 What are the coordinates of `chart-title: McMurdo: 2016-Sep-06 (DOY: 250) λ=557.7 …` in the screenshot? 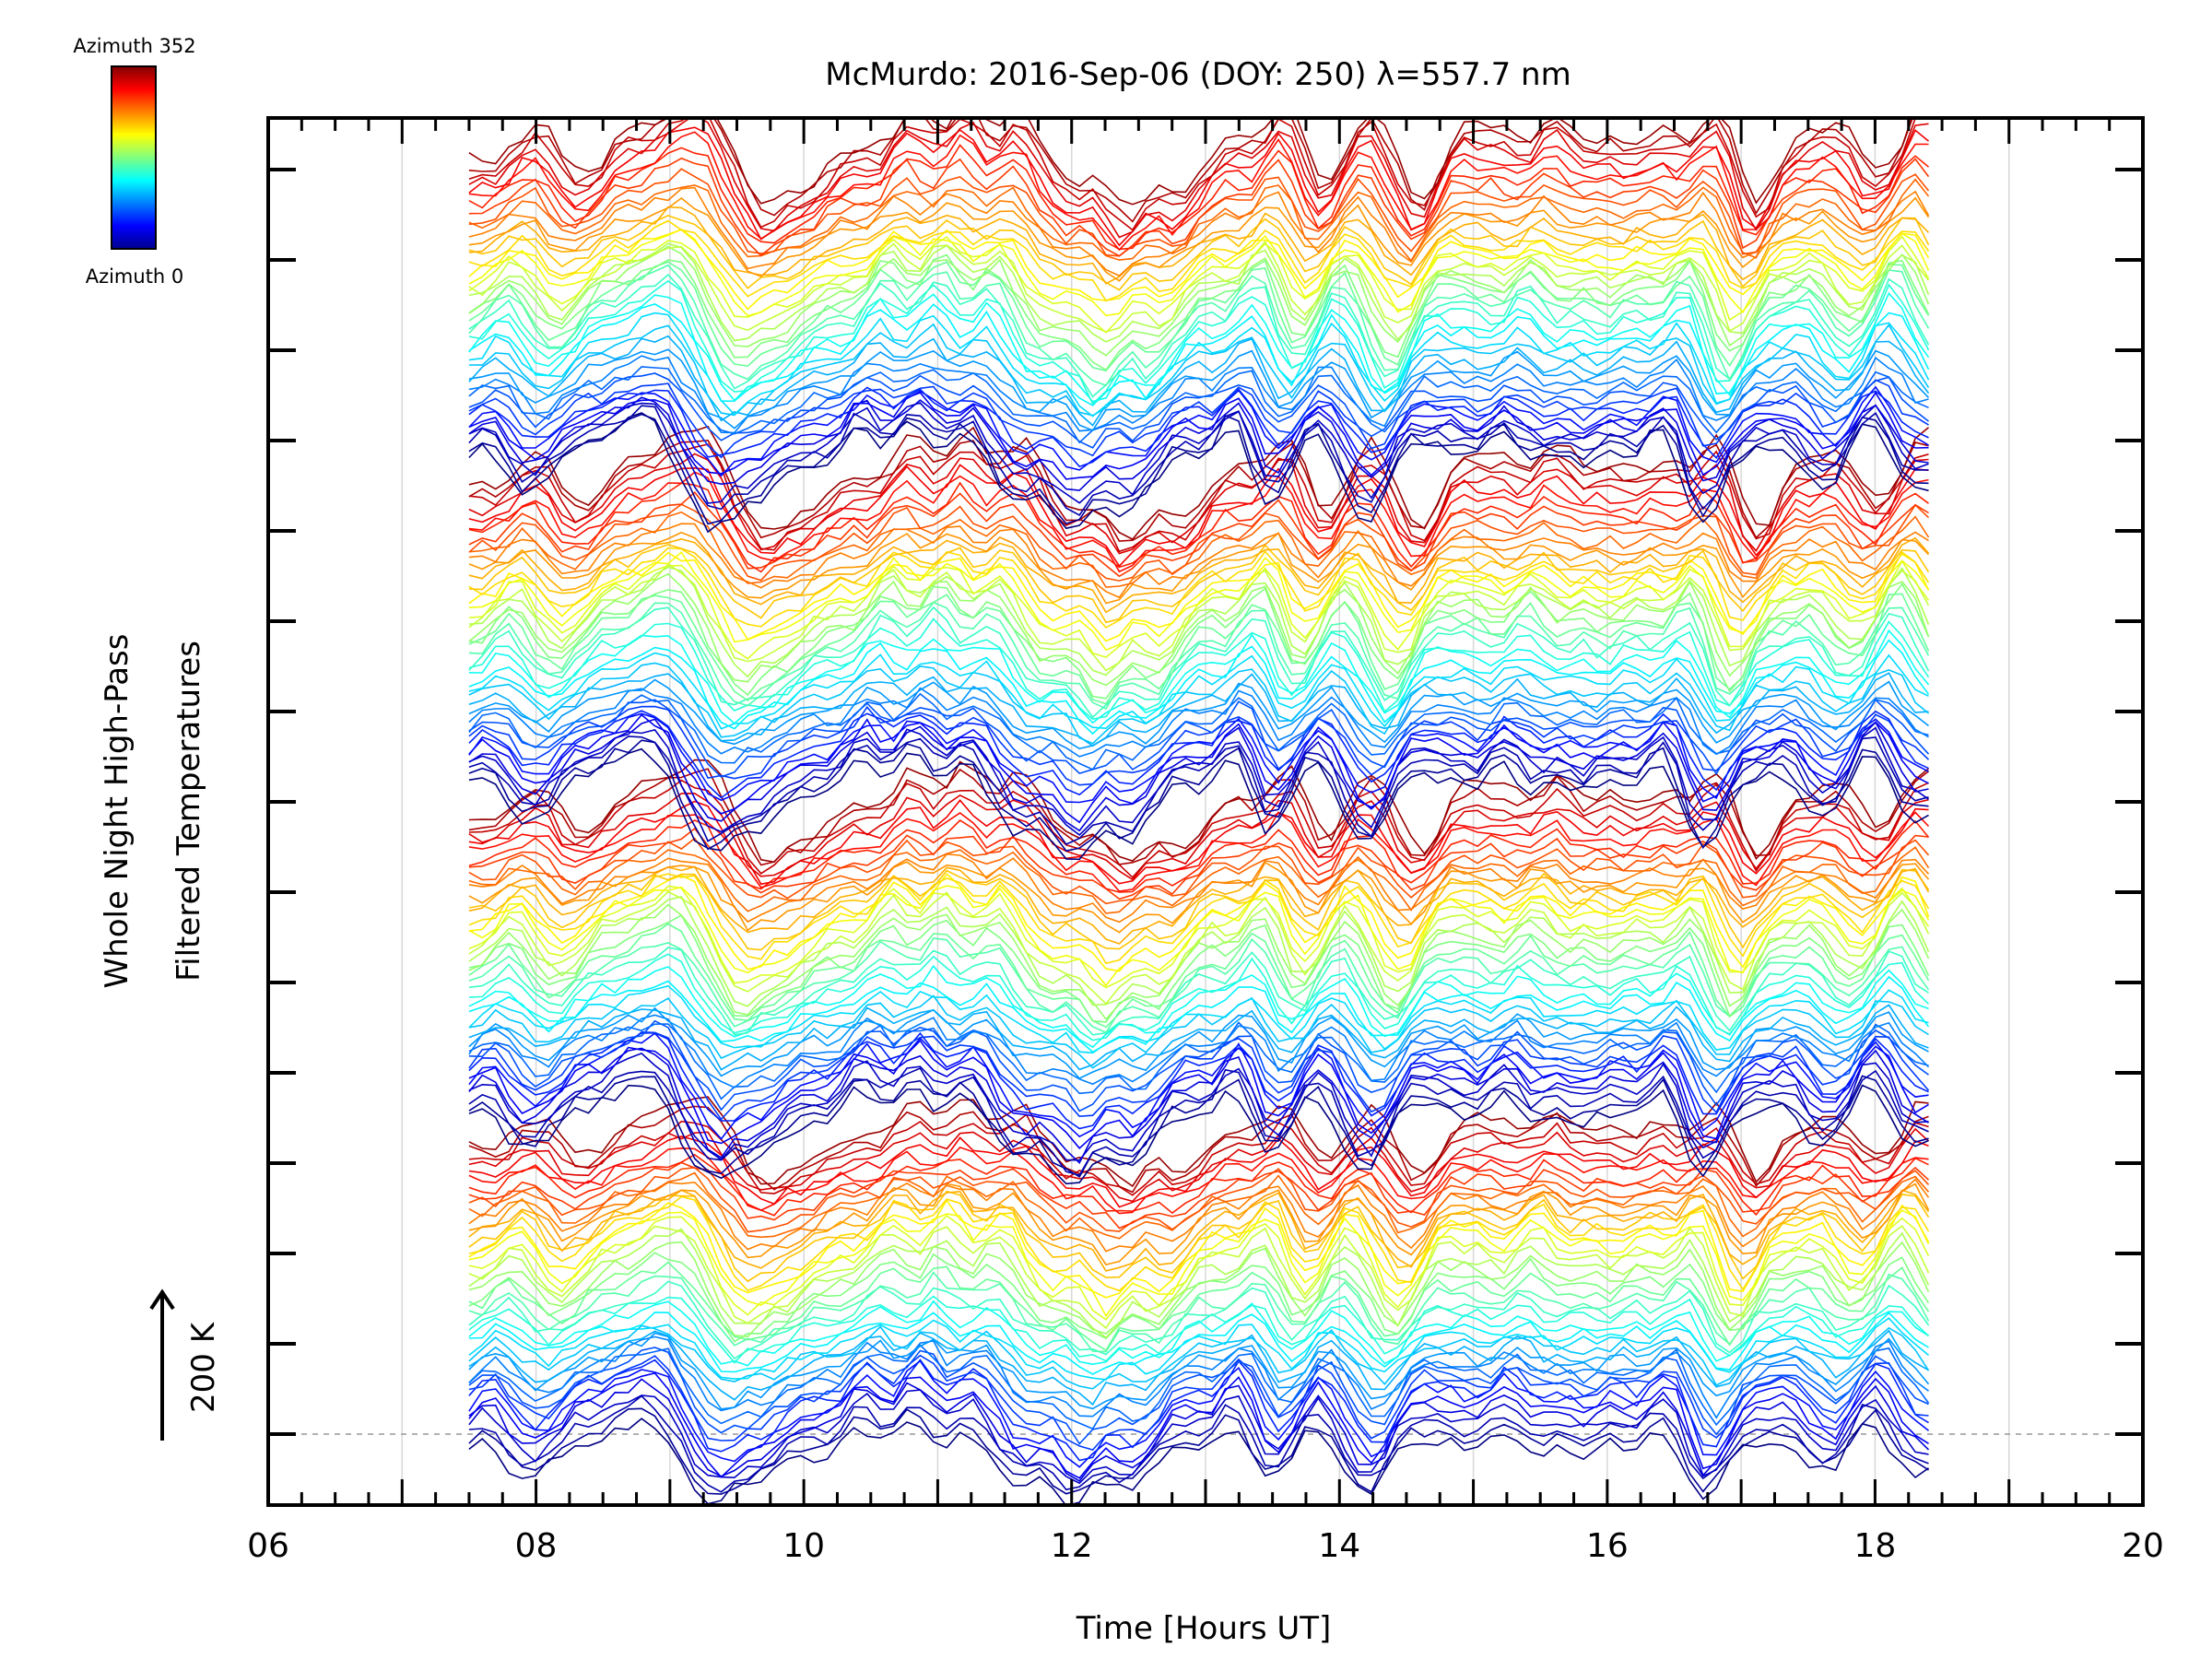 It's located at (1198, 74).